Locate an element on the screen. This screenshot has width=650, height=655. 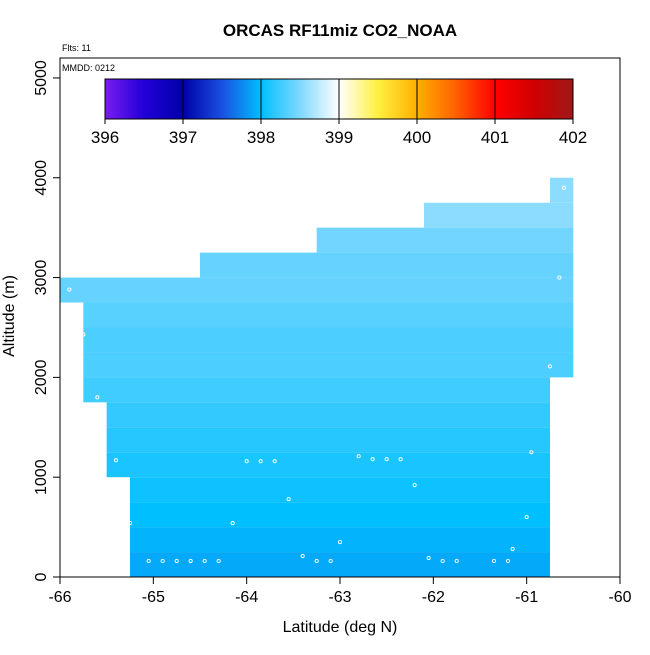
x-tick-label: -66 is located at coordinates (59, 597).